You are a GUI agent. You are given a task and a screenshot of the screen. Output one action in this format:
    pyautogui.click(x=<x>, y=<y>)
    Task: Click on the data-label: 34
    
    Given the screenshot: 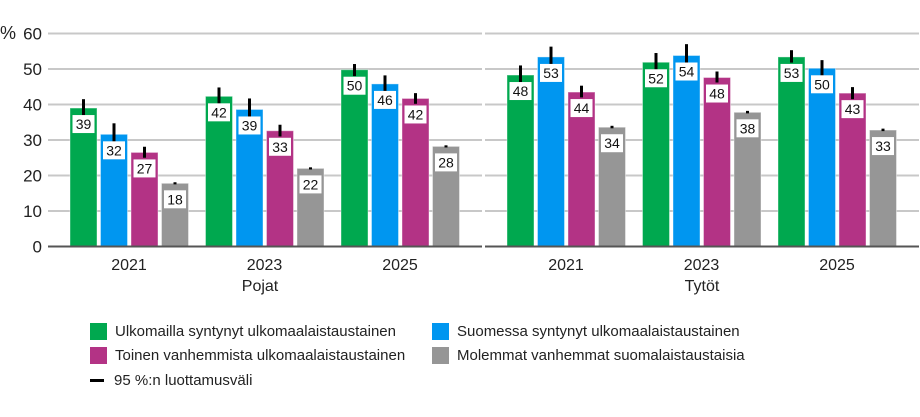 What is the action you would take?
    pyautogui.click(x=612, y=143)
    